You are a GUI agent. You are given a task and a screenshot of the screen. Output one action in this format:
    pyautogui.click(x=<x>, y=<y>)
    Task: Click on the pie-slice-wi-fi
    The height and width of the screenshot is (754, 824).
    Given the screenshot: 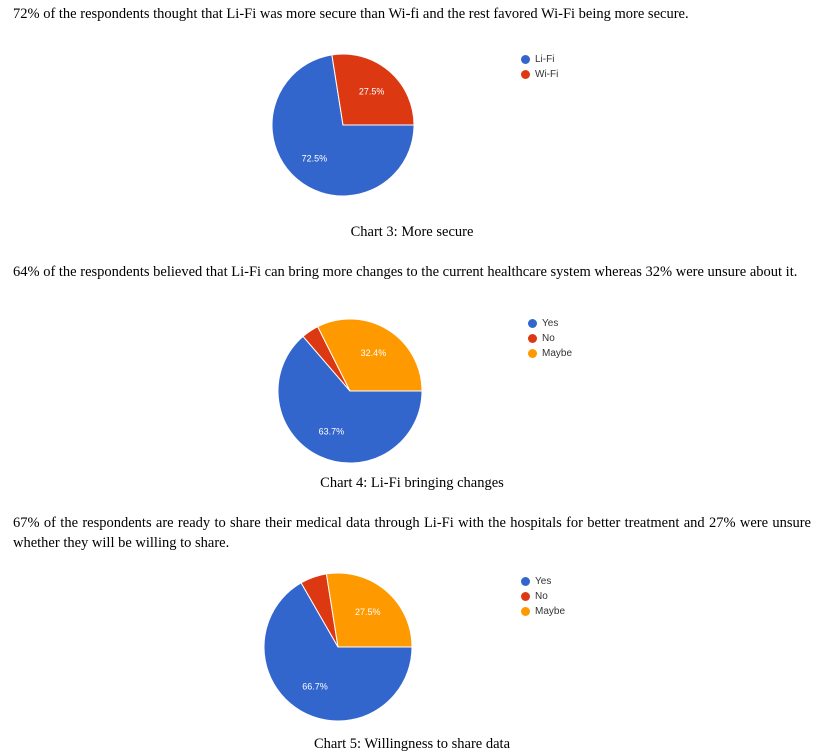 What is the action you would take?
    pyautogui.click(x=373, y=89)
    